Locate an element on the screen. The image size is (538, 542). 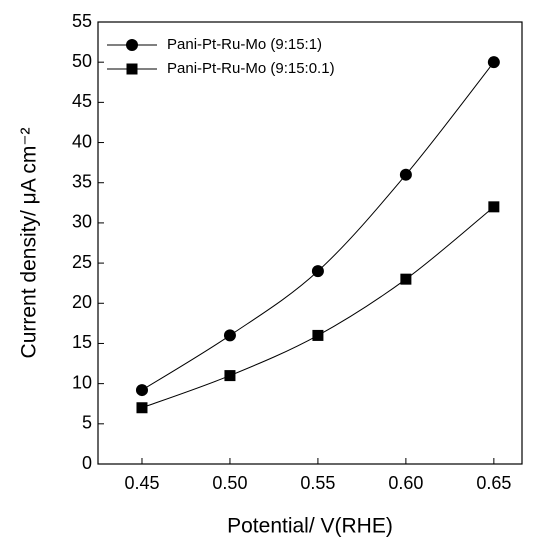
x-axis-label: Potential/ V(RHE) is located at coordinates (310, 526).